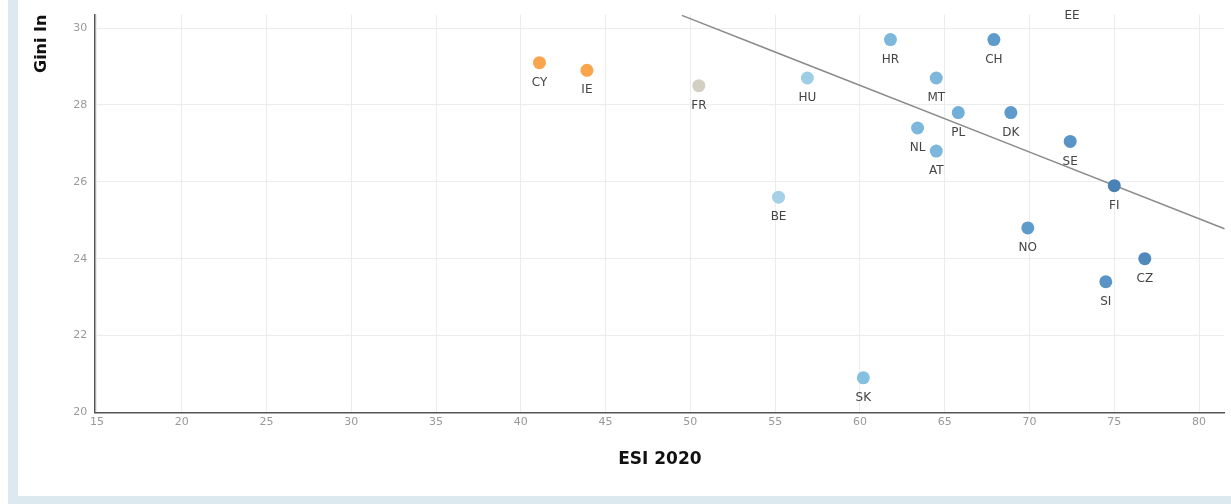  What do you see at coordinates (864, 396) in the screenshot?
I see `annotation: SK` at bounding box center [864, 396].